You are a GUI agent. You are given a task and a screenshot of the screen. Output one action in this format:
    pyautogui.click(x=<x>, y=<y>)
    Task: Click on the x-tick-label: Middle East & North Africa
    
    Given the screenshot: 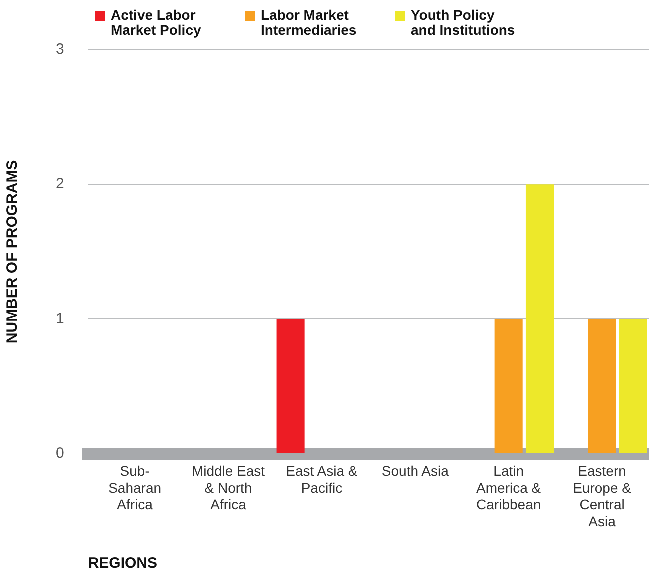 What is the action you would take?
    pyautogui.click(x=229, y=488)
    